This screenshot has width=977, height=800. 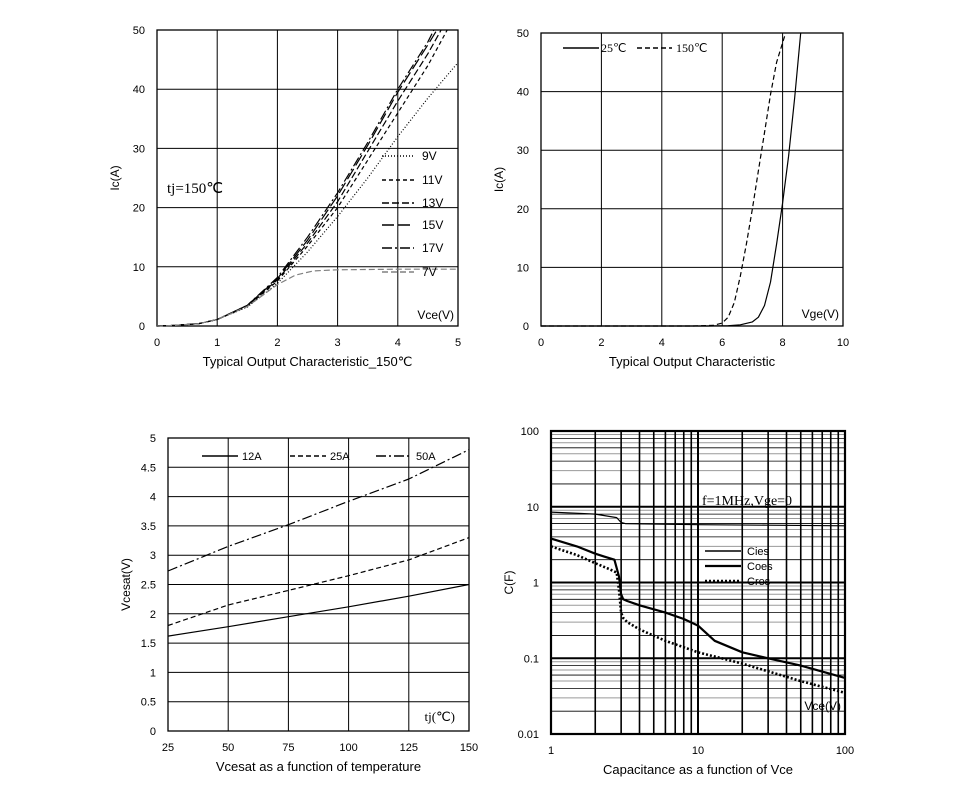 I want to click on legend-label: 13V, so click(x=432, y=203).